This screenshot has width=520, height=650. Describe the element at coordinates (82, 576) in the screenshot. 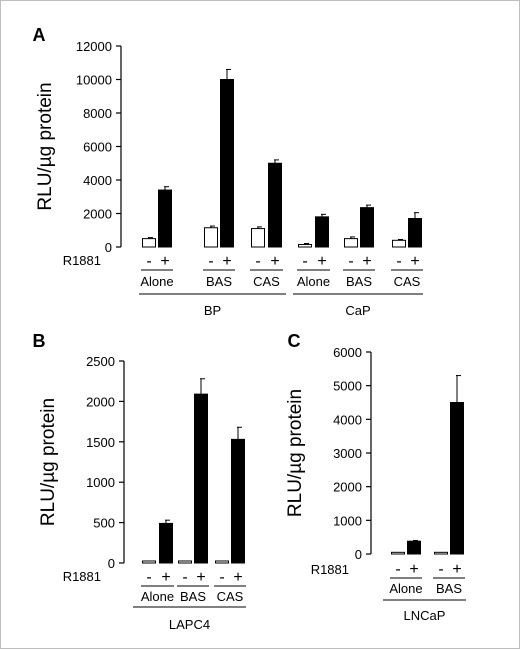

I see `panel-b-treatment-label: R1881` at that location.